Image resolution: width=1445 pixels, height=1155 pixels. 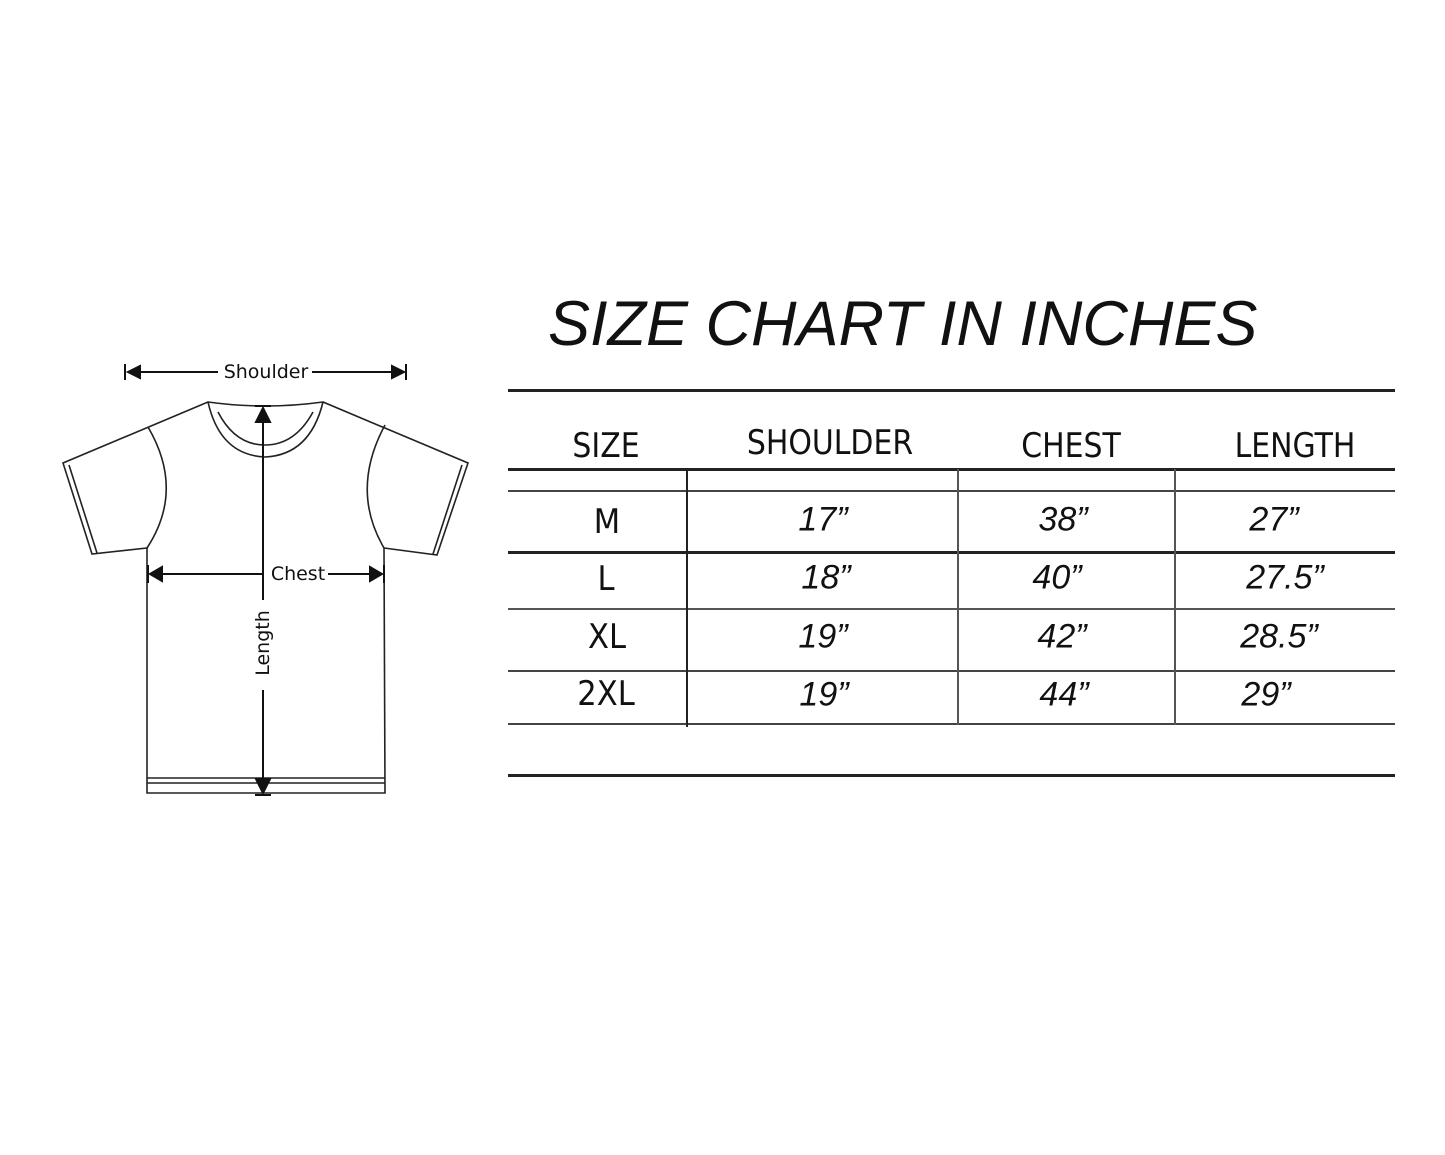 I want to click on length-cell: 29”, so click(x=1266, y=694).